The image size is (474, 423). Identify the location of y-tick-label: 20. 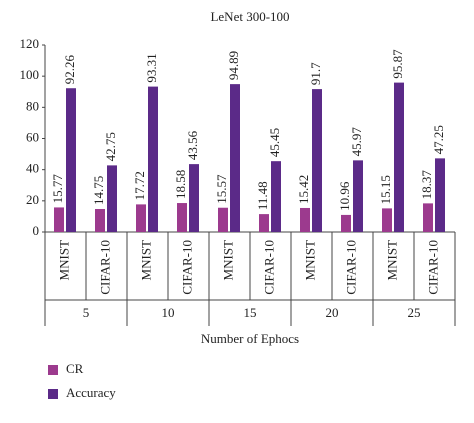
(32, 199).